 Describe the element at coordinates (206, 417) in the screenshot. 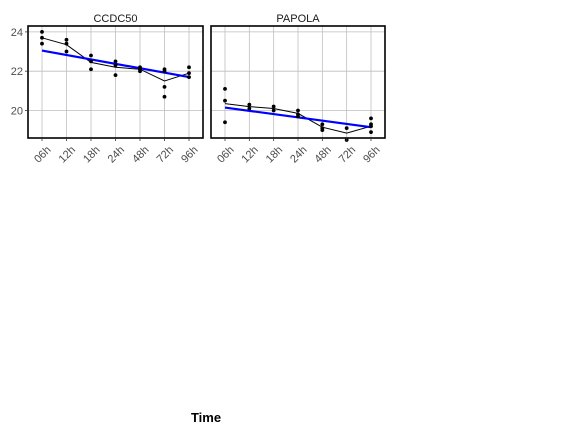

I see `x-axis-title: Time` at that location.